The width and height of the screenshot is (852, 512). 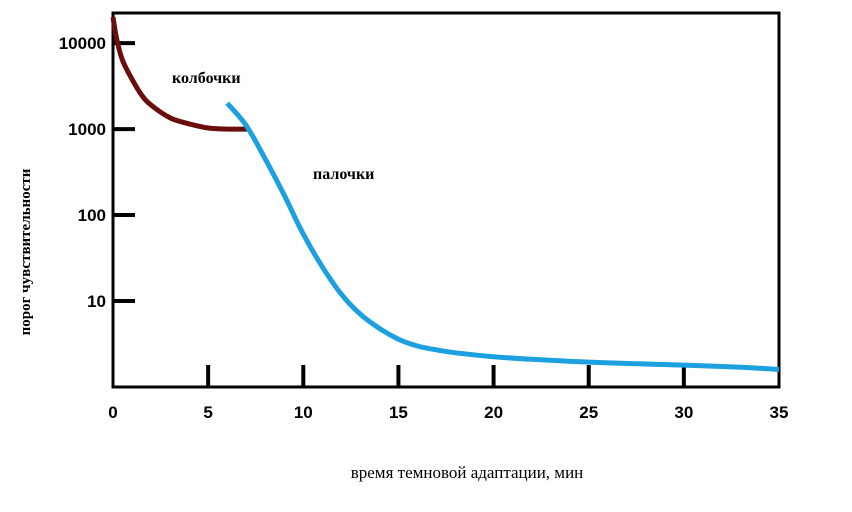 I want to click on x-axis-title: время темновой адаптации, мин, so click(x=467, y=472).